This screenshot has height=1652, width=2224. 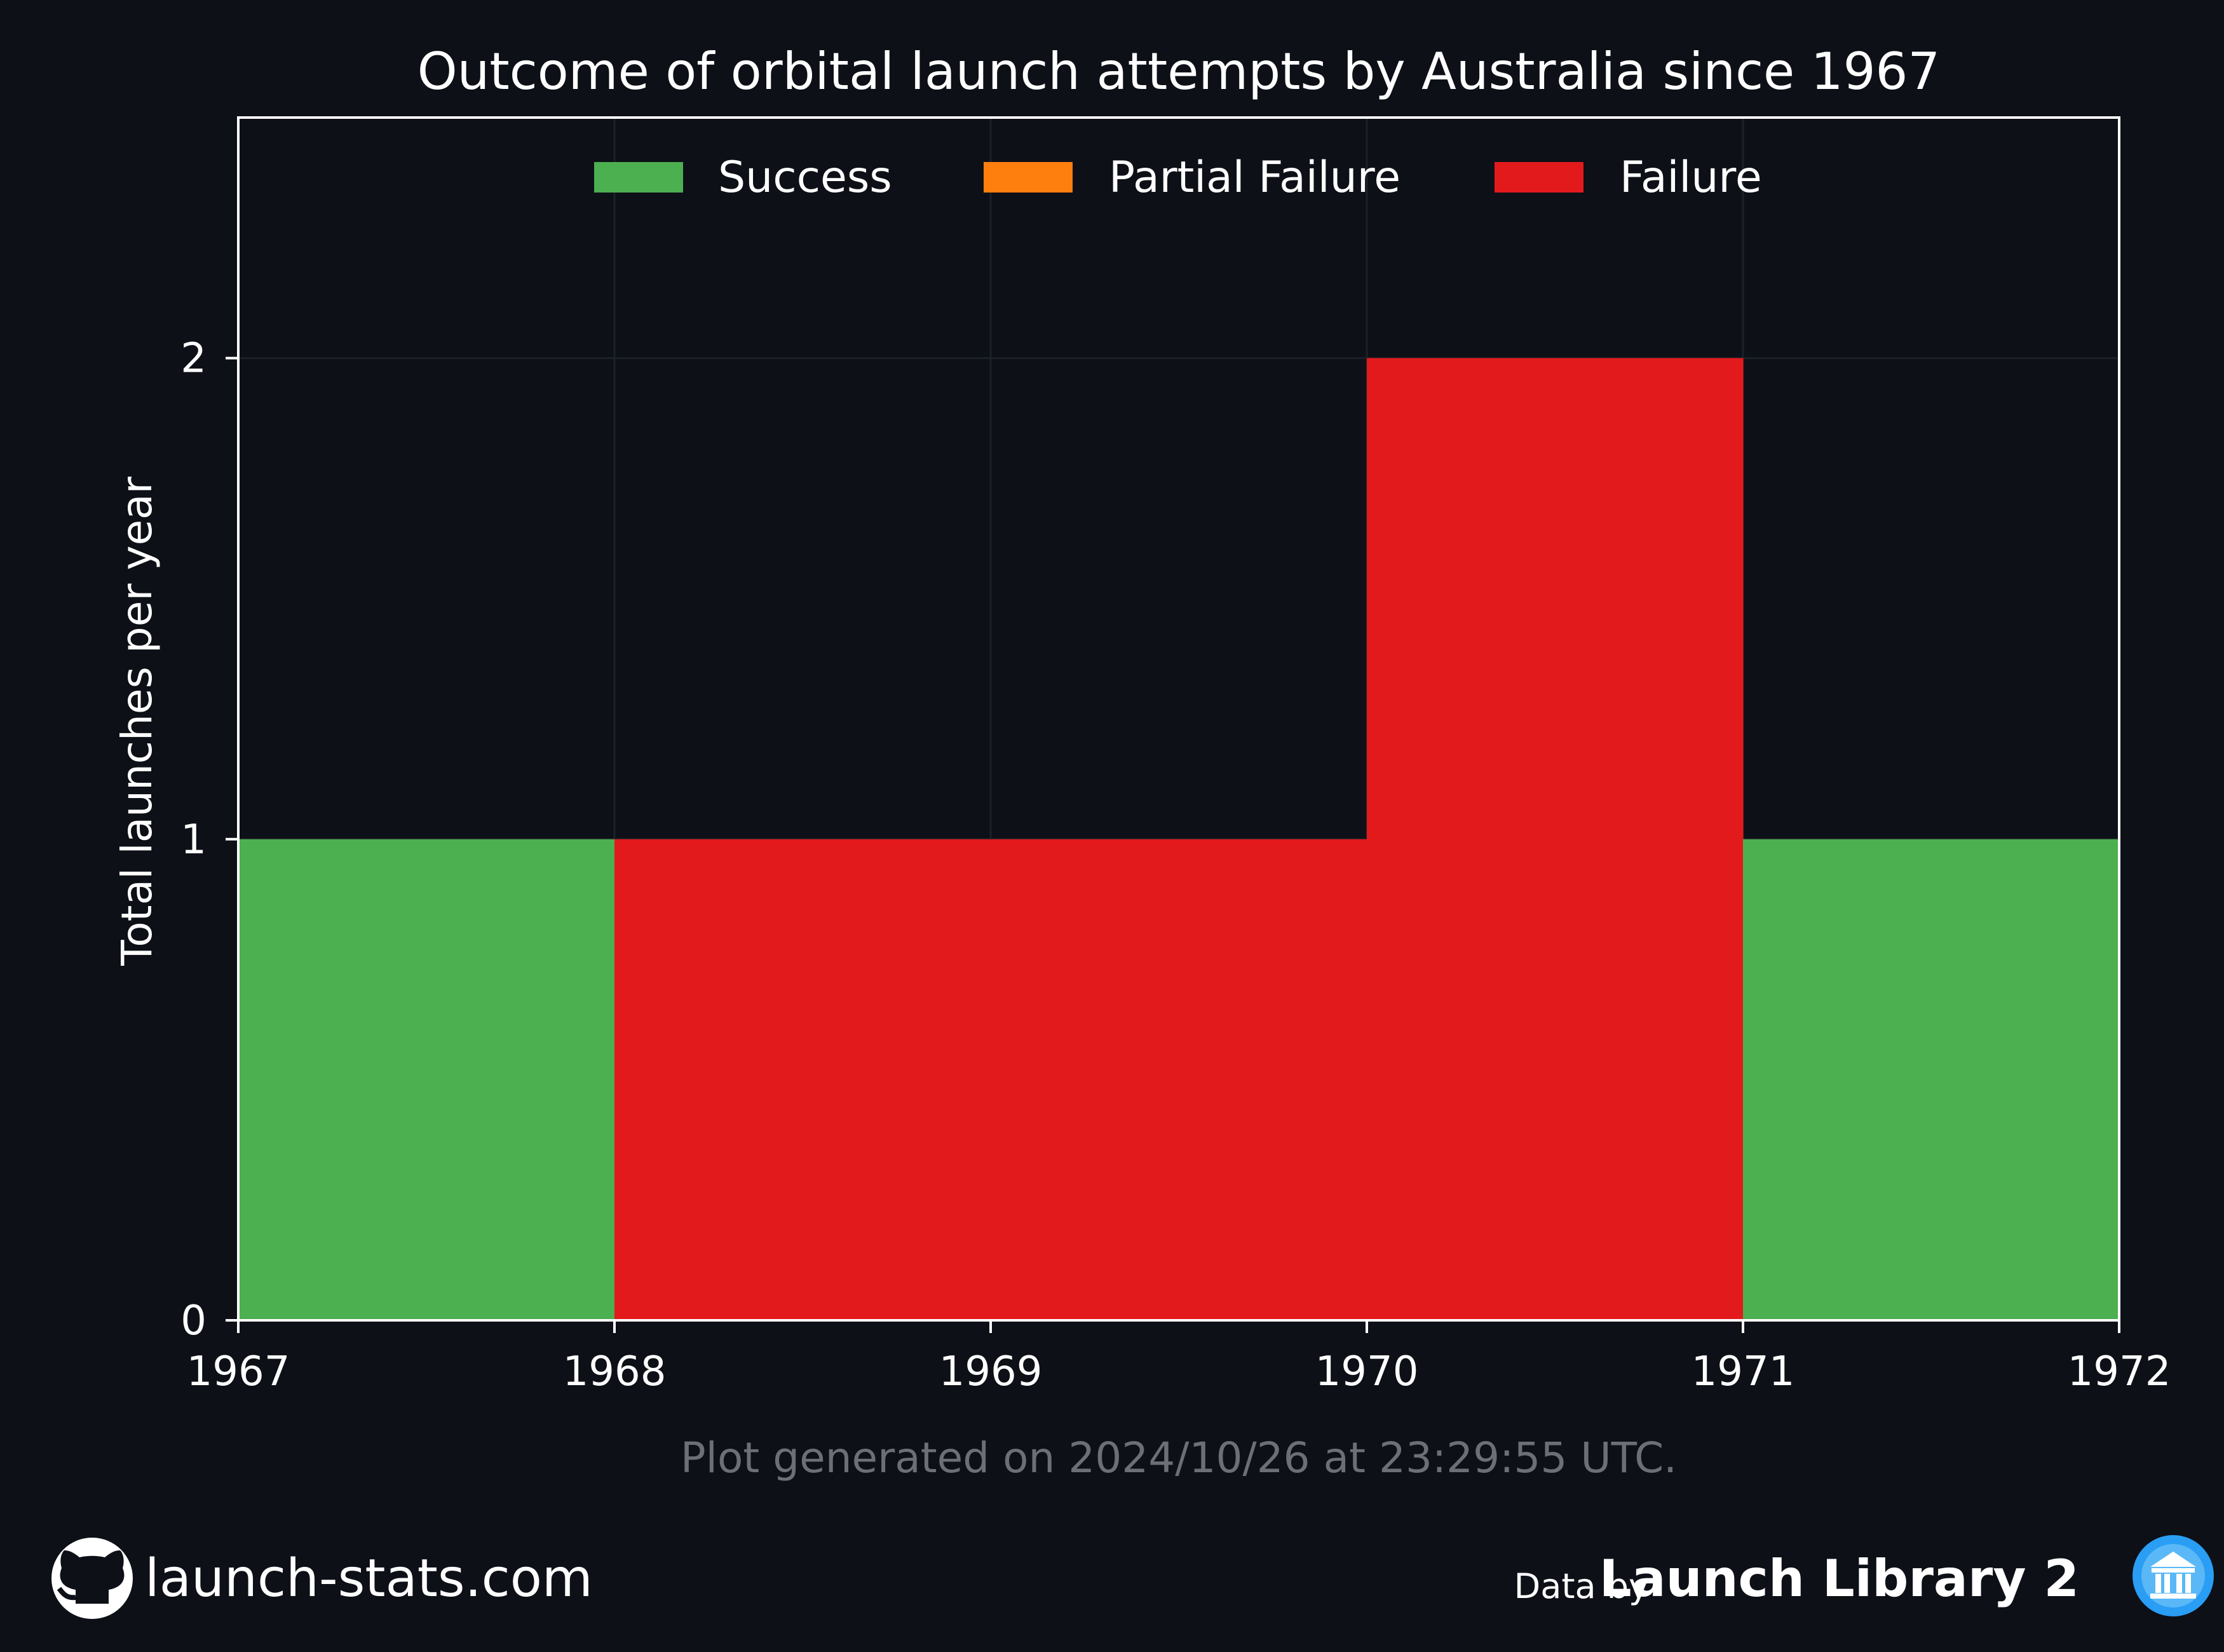 I want to click on bar-failure-1969, so click(x=1179, y=1079).